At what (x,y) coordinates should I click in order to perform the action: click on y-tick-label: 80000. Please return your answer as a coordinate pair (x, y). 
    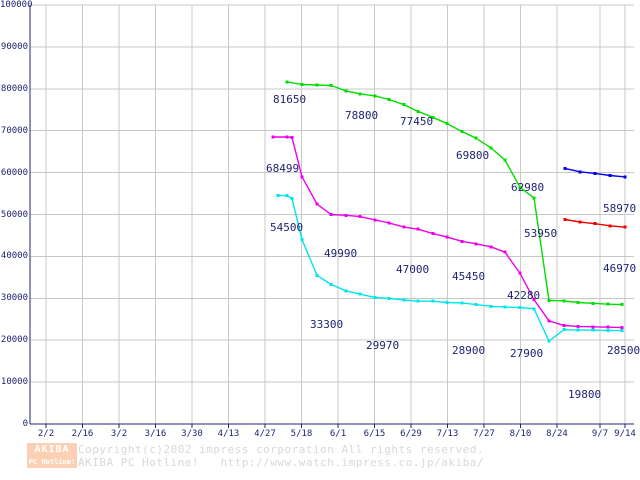
    Looking at the image, I should click on (14, 88).